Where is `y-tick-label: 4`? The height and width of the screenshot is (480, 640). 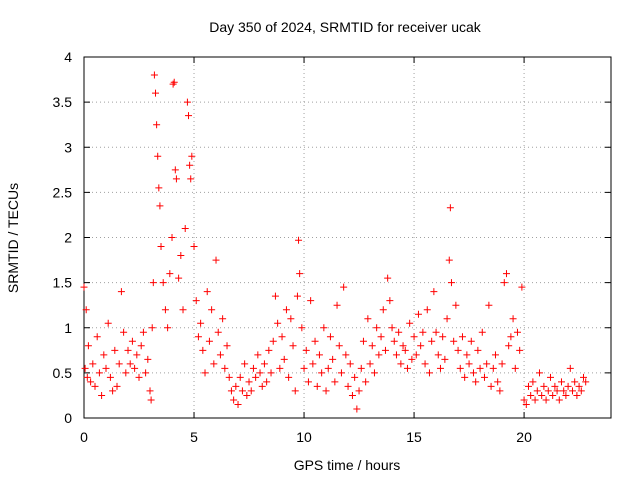 y-tick-label: 4 is located at coordinates (68, 57).